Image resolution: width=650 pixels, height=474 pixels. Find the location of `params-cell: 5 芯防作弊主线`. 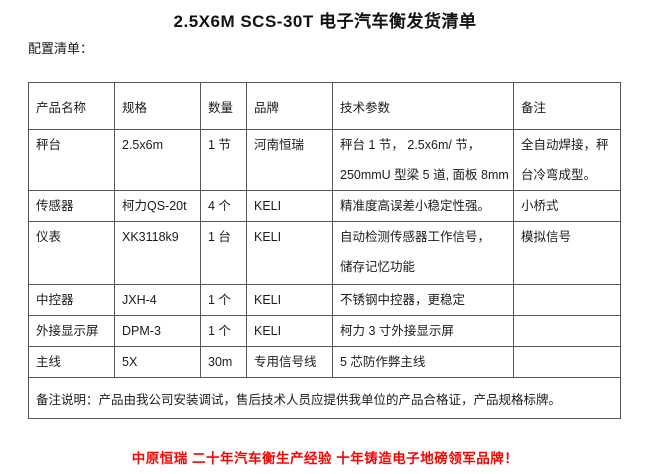

params-cell: 5 芯防作弊主线 is located at coordinates (423, 362).